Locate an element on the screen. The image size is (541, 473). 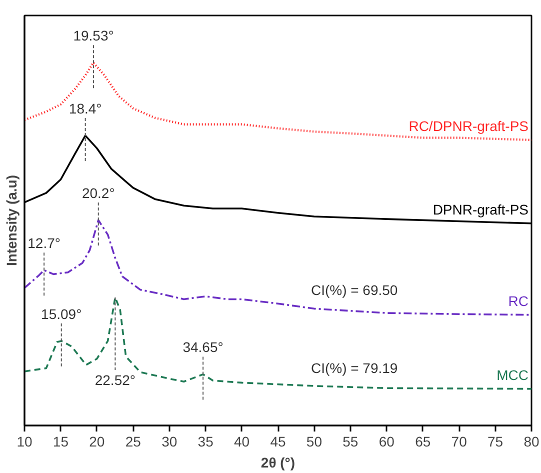
annotation: 15.09° is located at coordinates (61, 314).